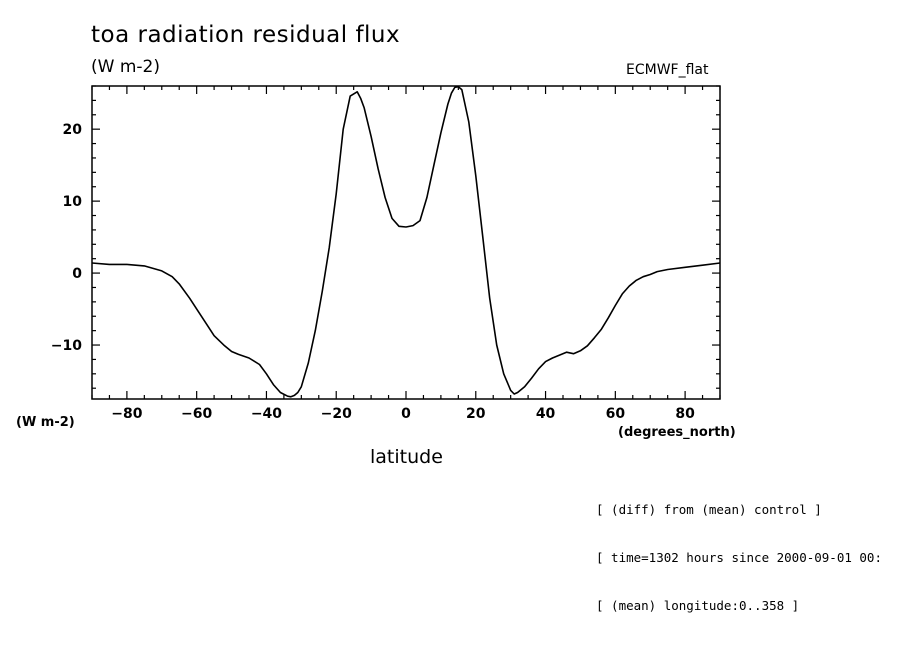 Image resolution: width=904 pixels, height=654 pixels. Describe the element at coordinates (73, 130) in the screenshot. I see `y-tick-label: 20` at that location.